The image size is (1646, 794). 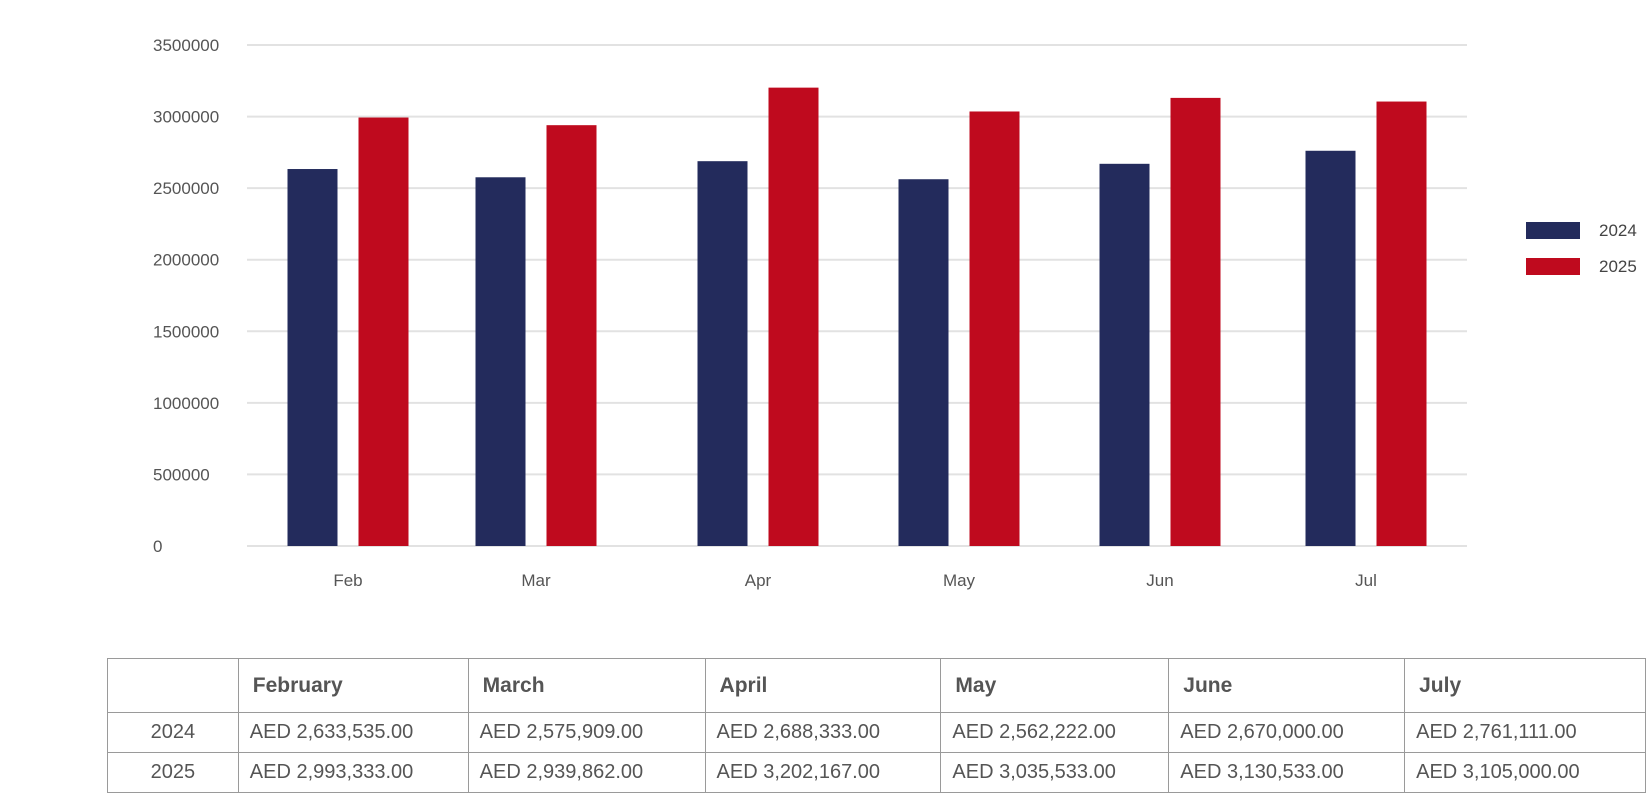 What do you see at coordinates (173, 772) in the screenshot?
I see `row-year-label: 2025` at bounding box center [173, 772].